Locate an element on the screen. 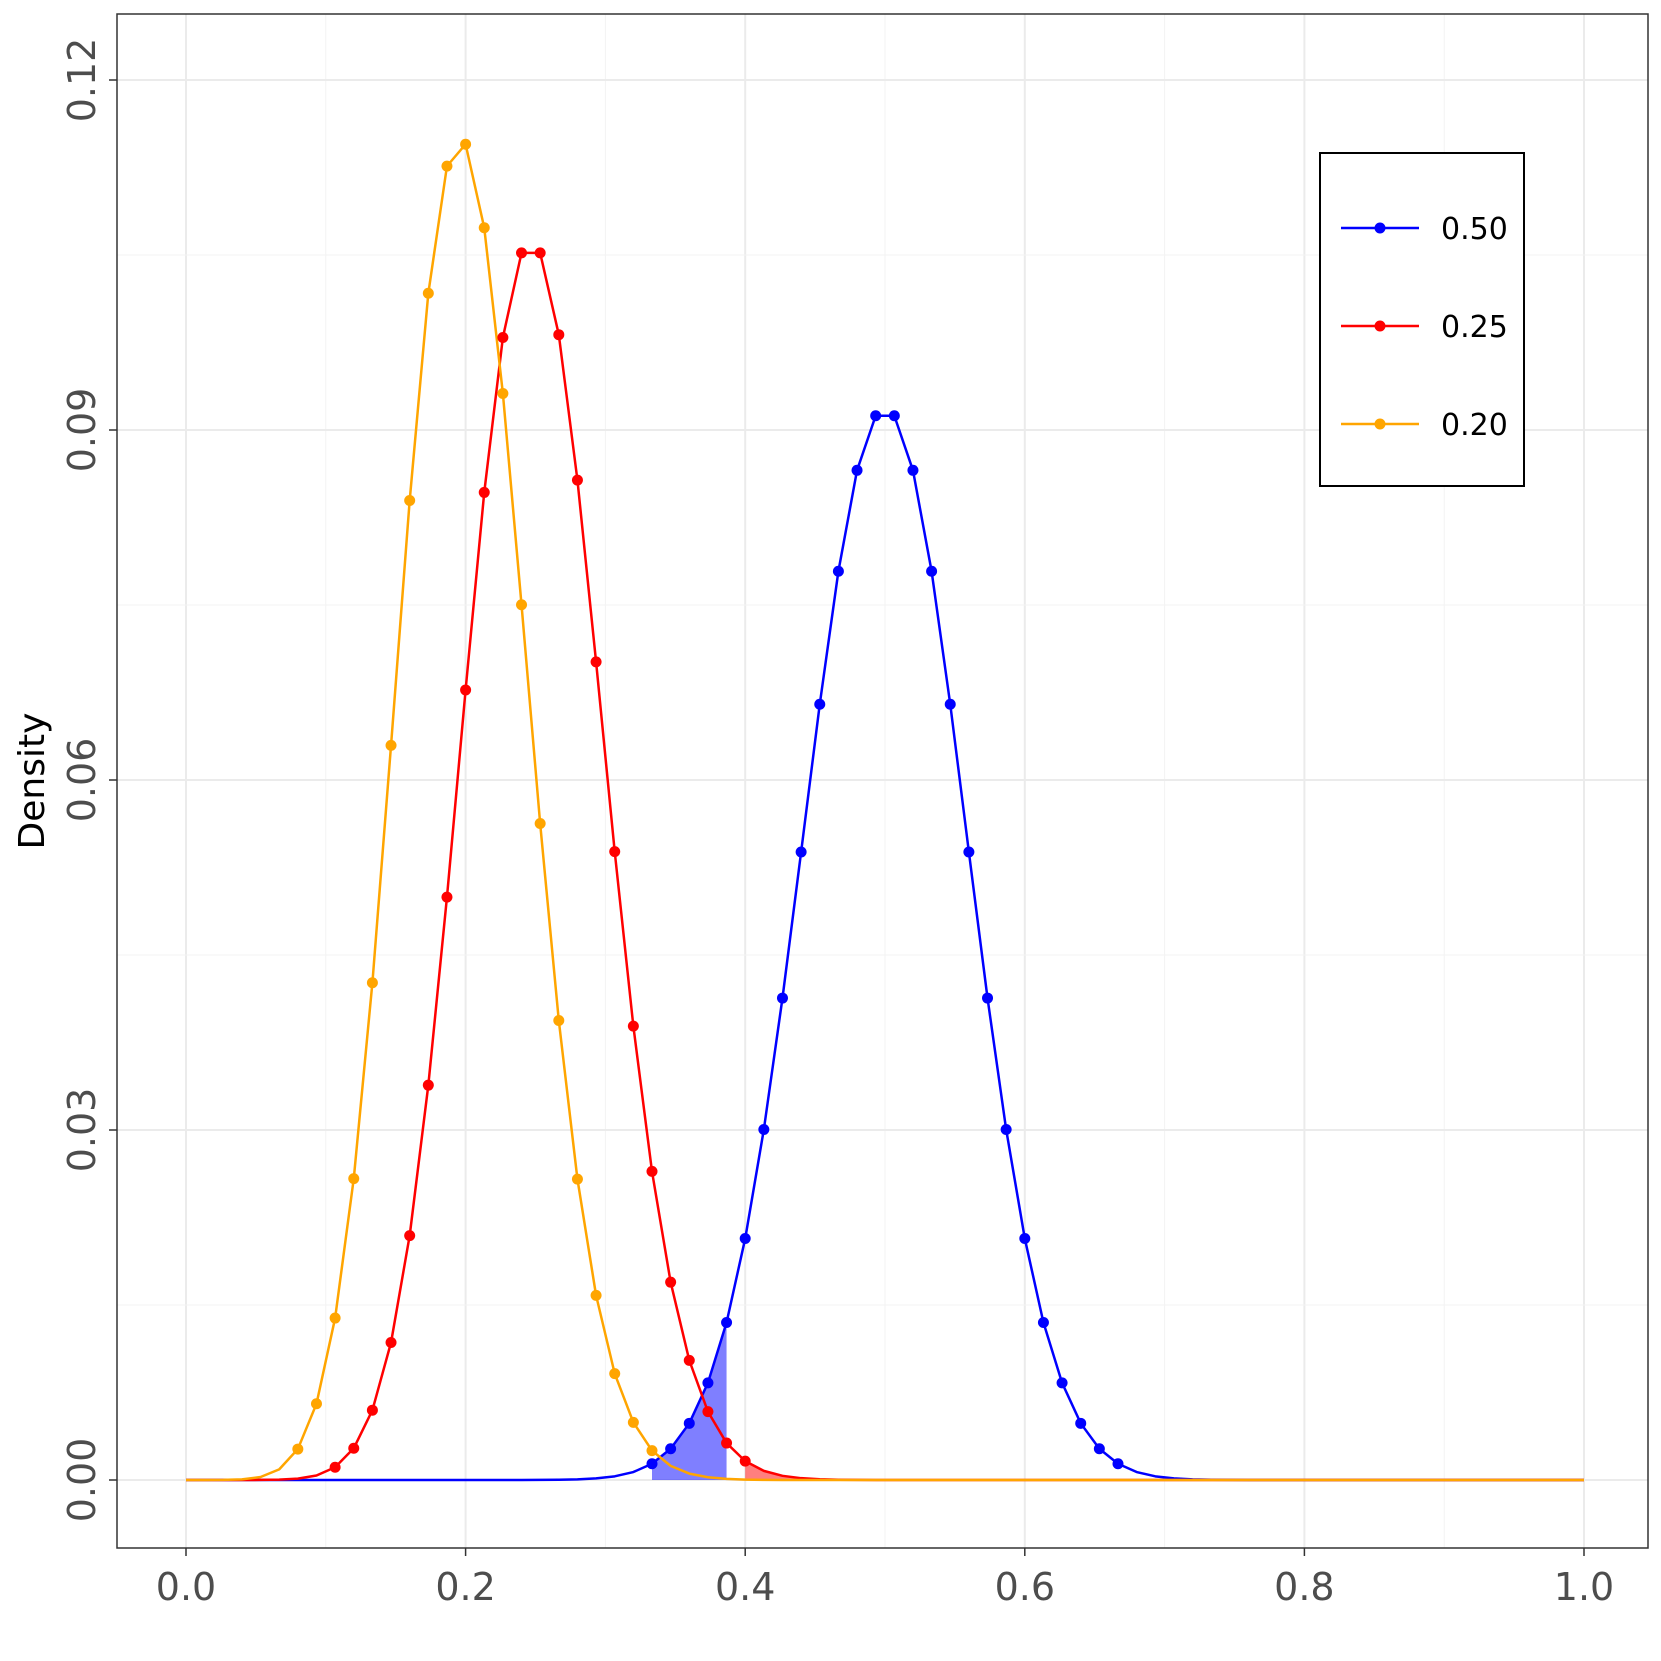  x-tick-label: 0.4 is located at coordinates (745, 1587).